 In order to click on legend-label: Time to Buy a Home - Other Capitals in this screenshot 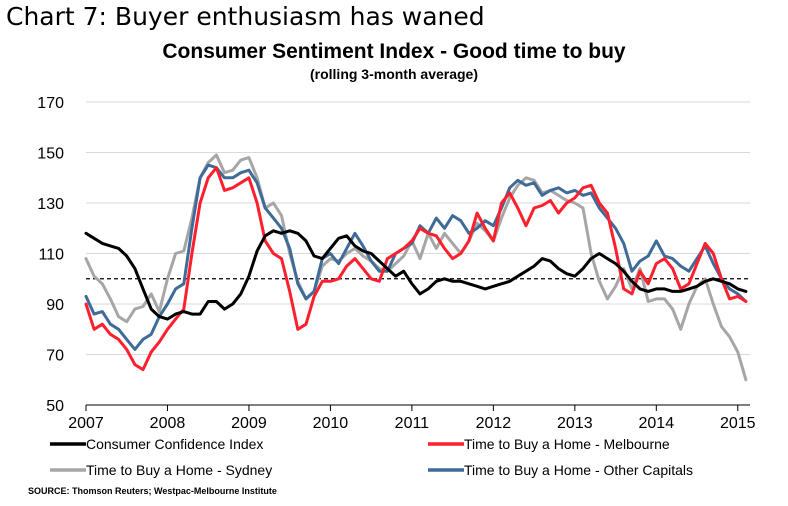, I will do `click(578, 470)`.